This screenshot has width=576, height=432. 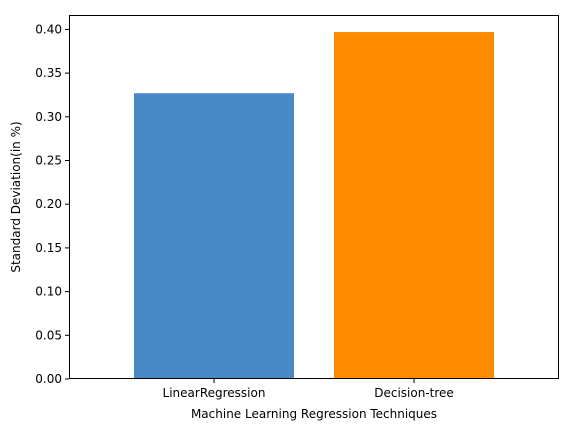 What do you see at coordinates (48, 161) in the screenshot?
I see `y-tick-label: 0.25` at bounding box center [48, 161].